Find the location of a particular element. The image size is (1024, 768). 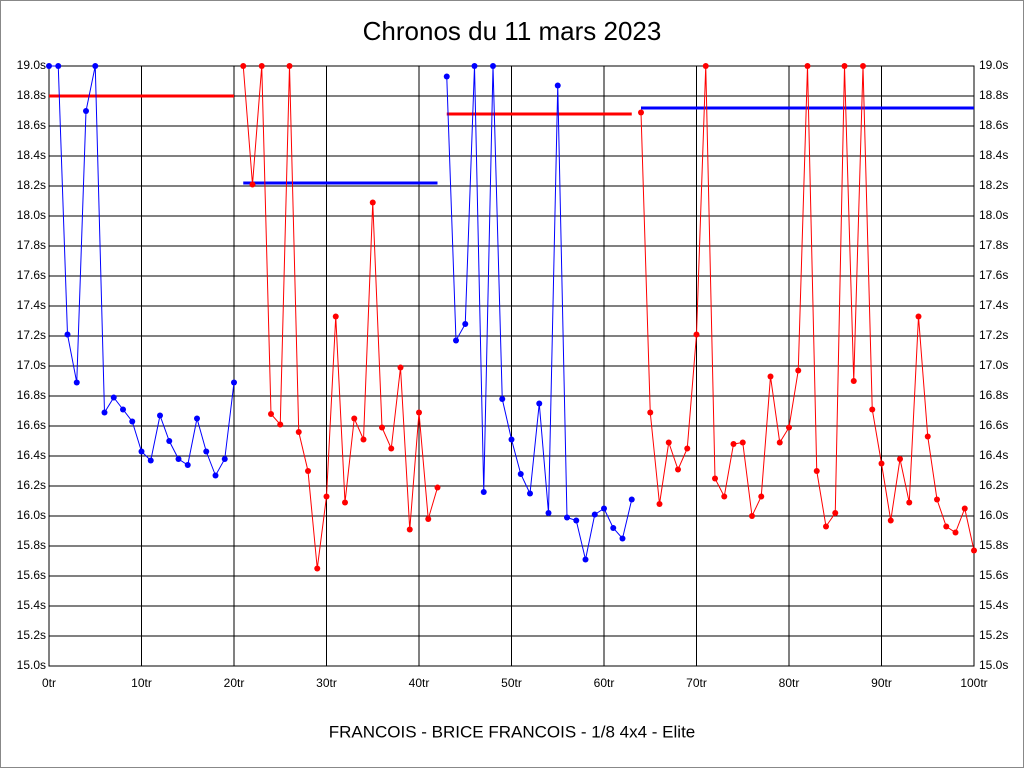

y-tick-label: 17.0s is located at coordinates (31, 365).